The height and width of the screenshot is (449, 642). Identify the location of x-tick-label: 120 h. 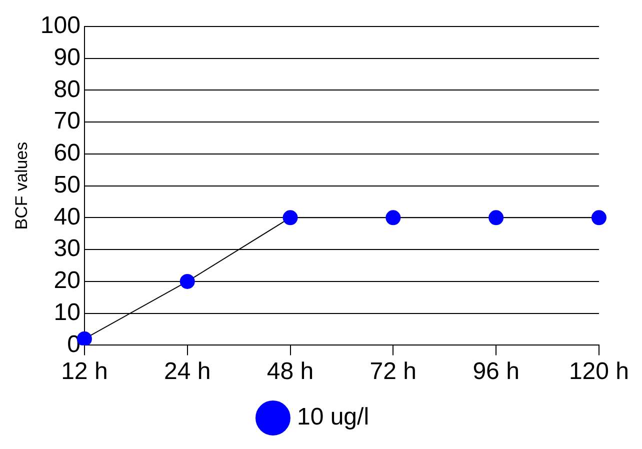
(598, 372).